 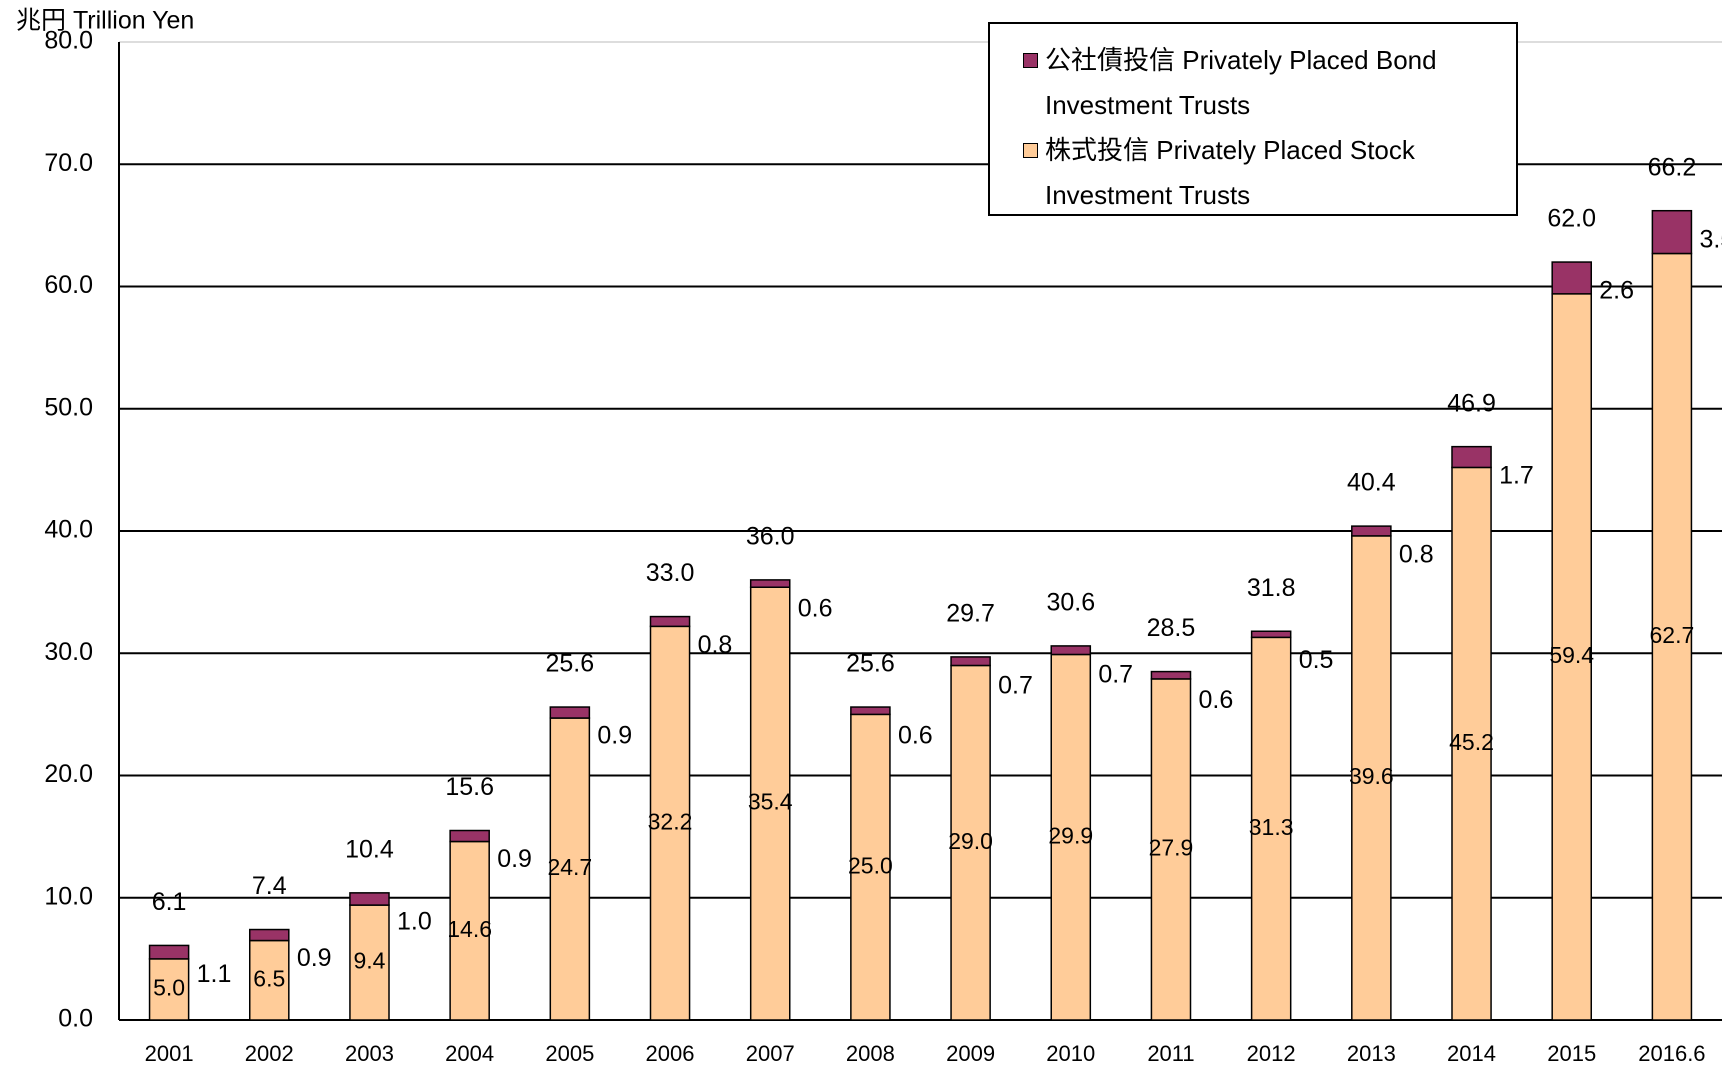 I want to click on segment-label: 59.4, so click(x=1571, y=655).